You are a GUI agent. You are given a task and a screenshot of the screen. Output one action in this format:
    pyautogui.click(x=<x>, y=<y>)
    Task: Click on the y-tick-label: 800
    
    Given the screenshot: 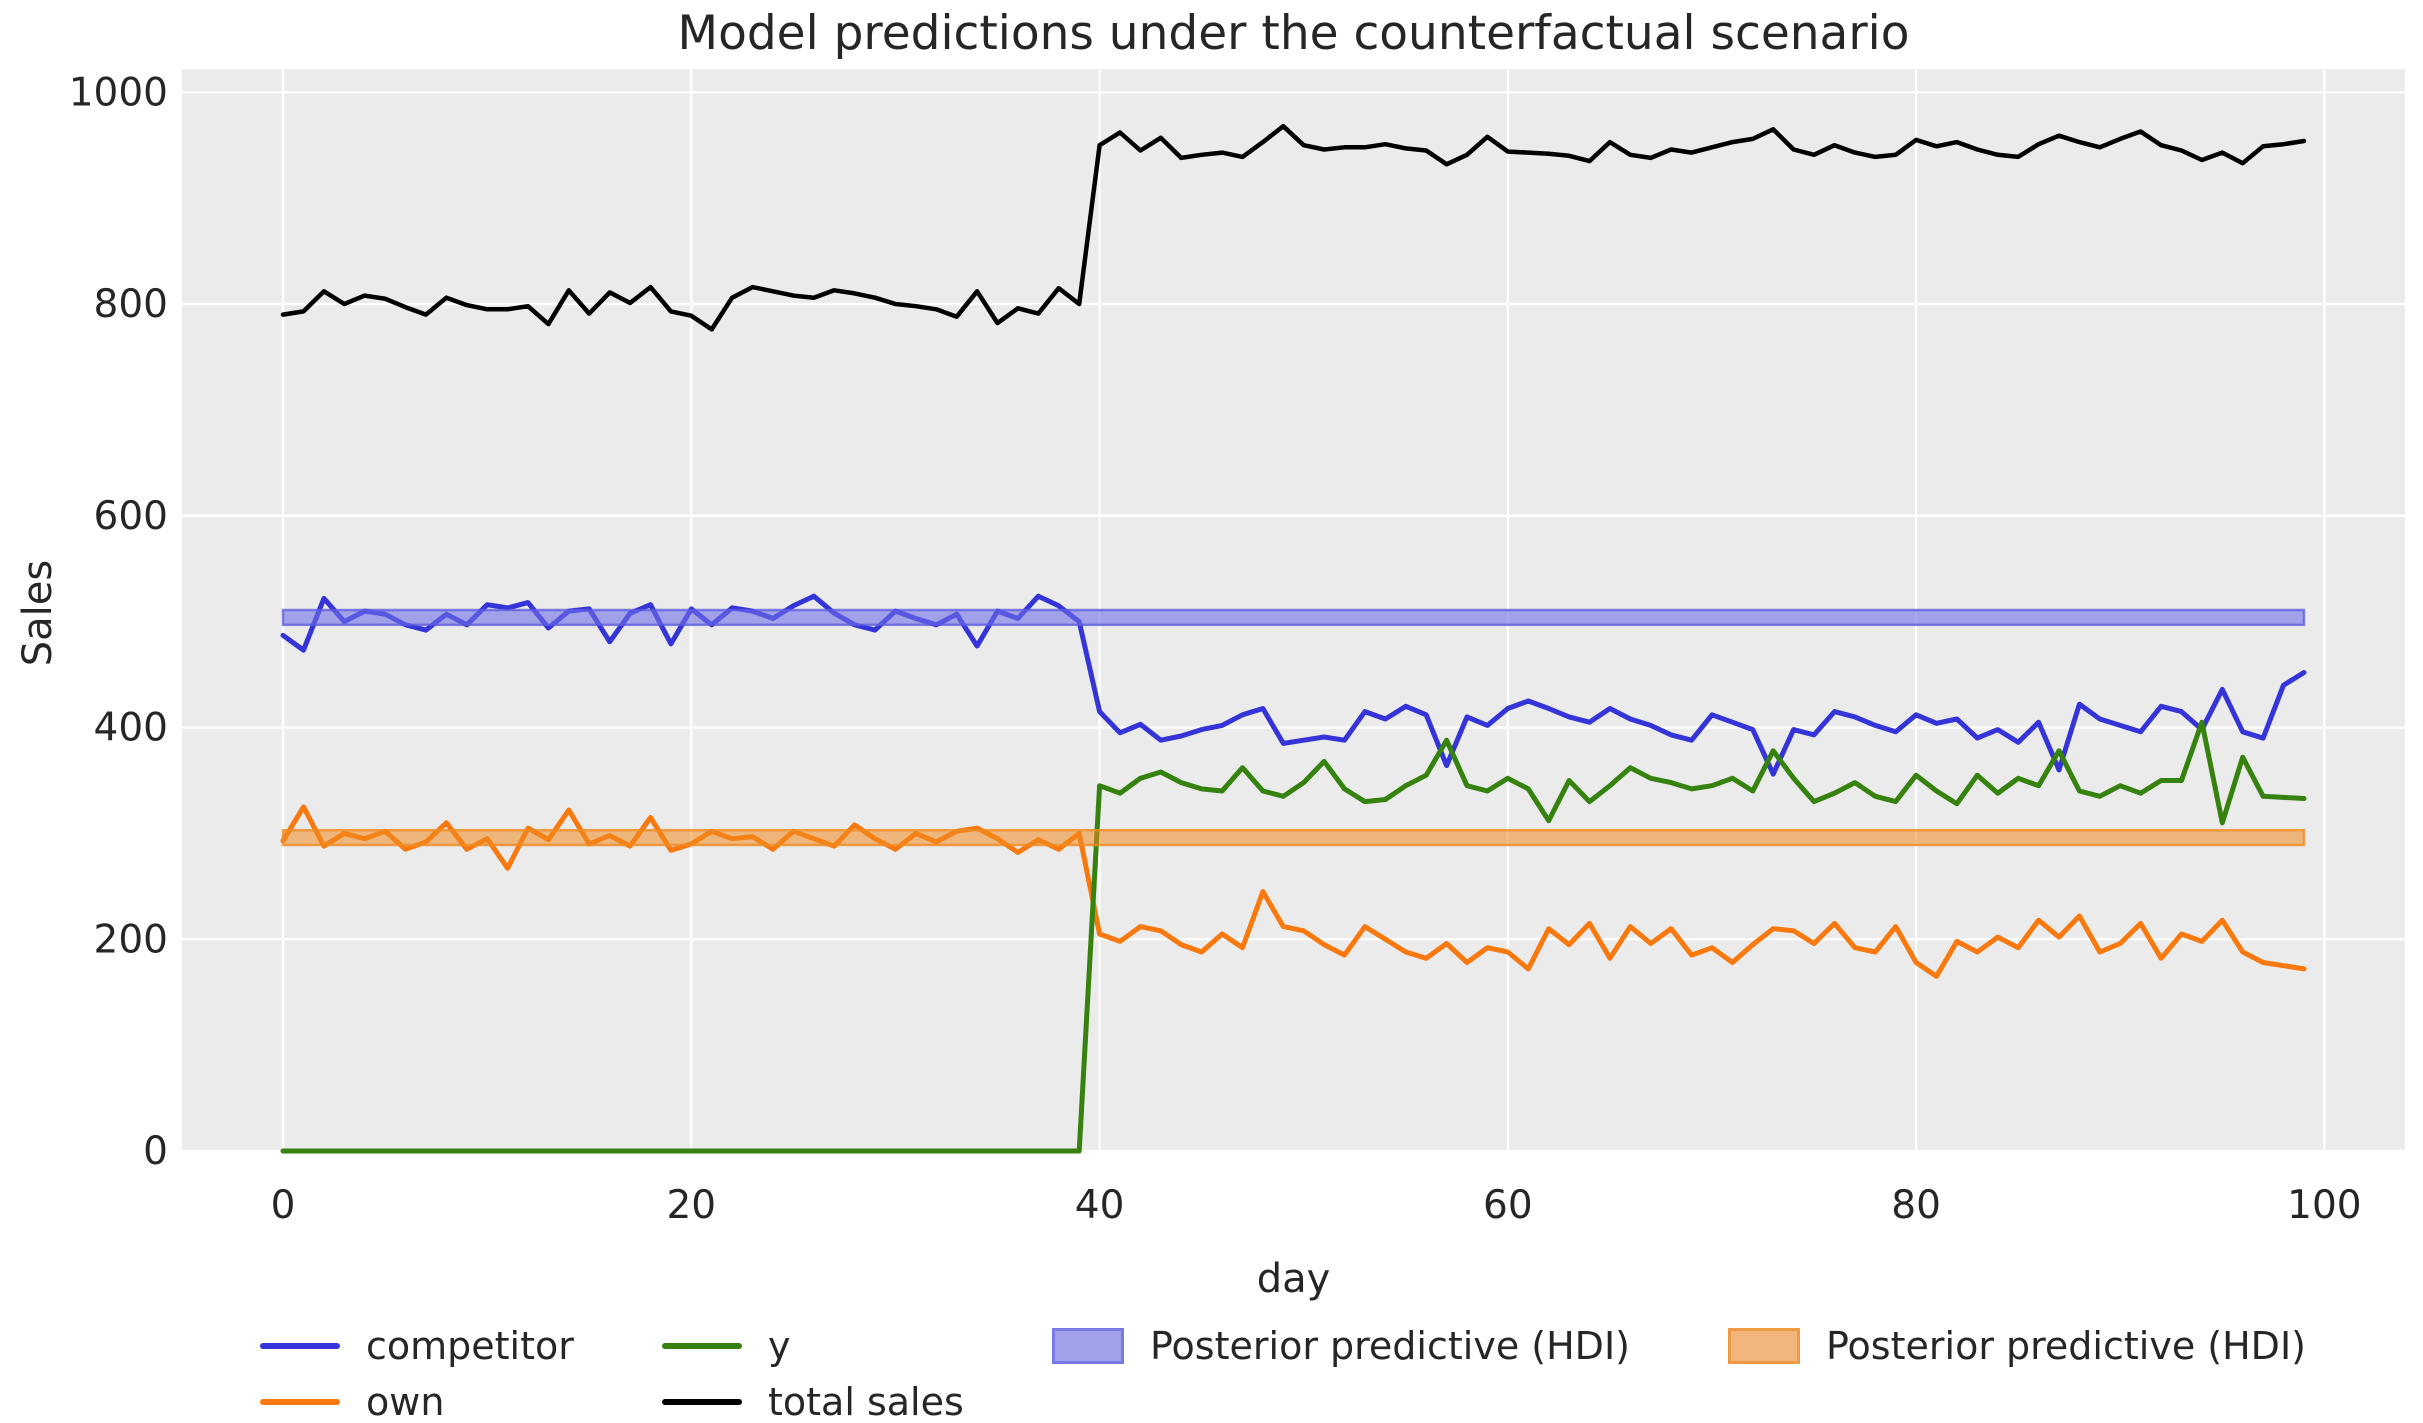 What is the action you would take?
    pyautogui.click(x=131, y=304)
    